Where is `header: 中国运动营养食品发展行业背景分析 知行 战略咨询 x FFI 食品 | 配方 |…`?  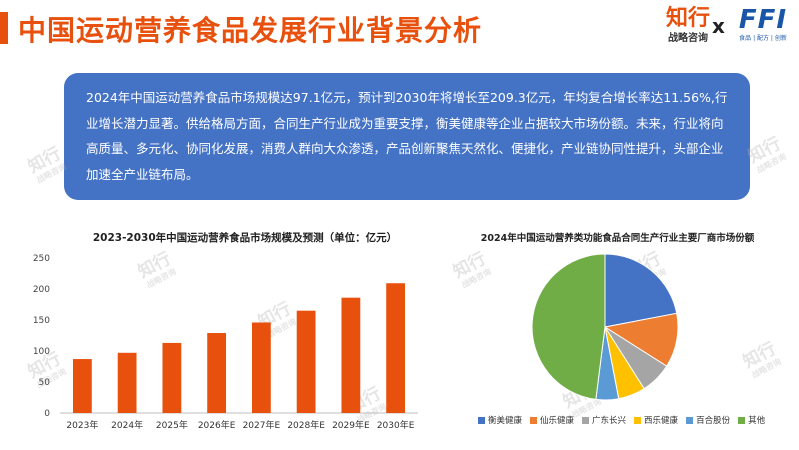
header: 中国运动营养食品发展行业背景分析 知行 战略咨询 x FFI 食品 | 配方 |… is located at coordinates (399, 31).